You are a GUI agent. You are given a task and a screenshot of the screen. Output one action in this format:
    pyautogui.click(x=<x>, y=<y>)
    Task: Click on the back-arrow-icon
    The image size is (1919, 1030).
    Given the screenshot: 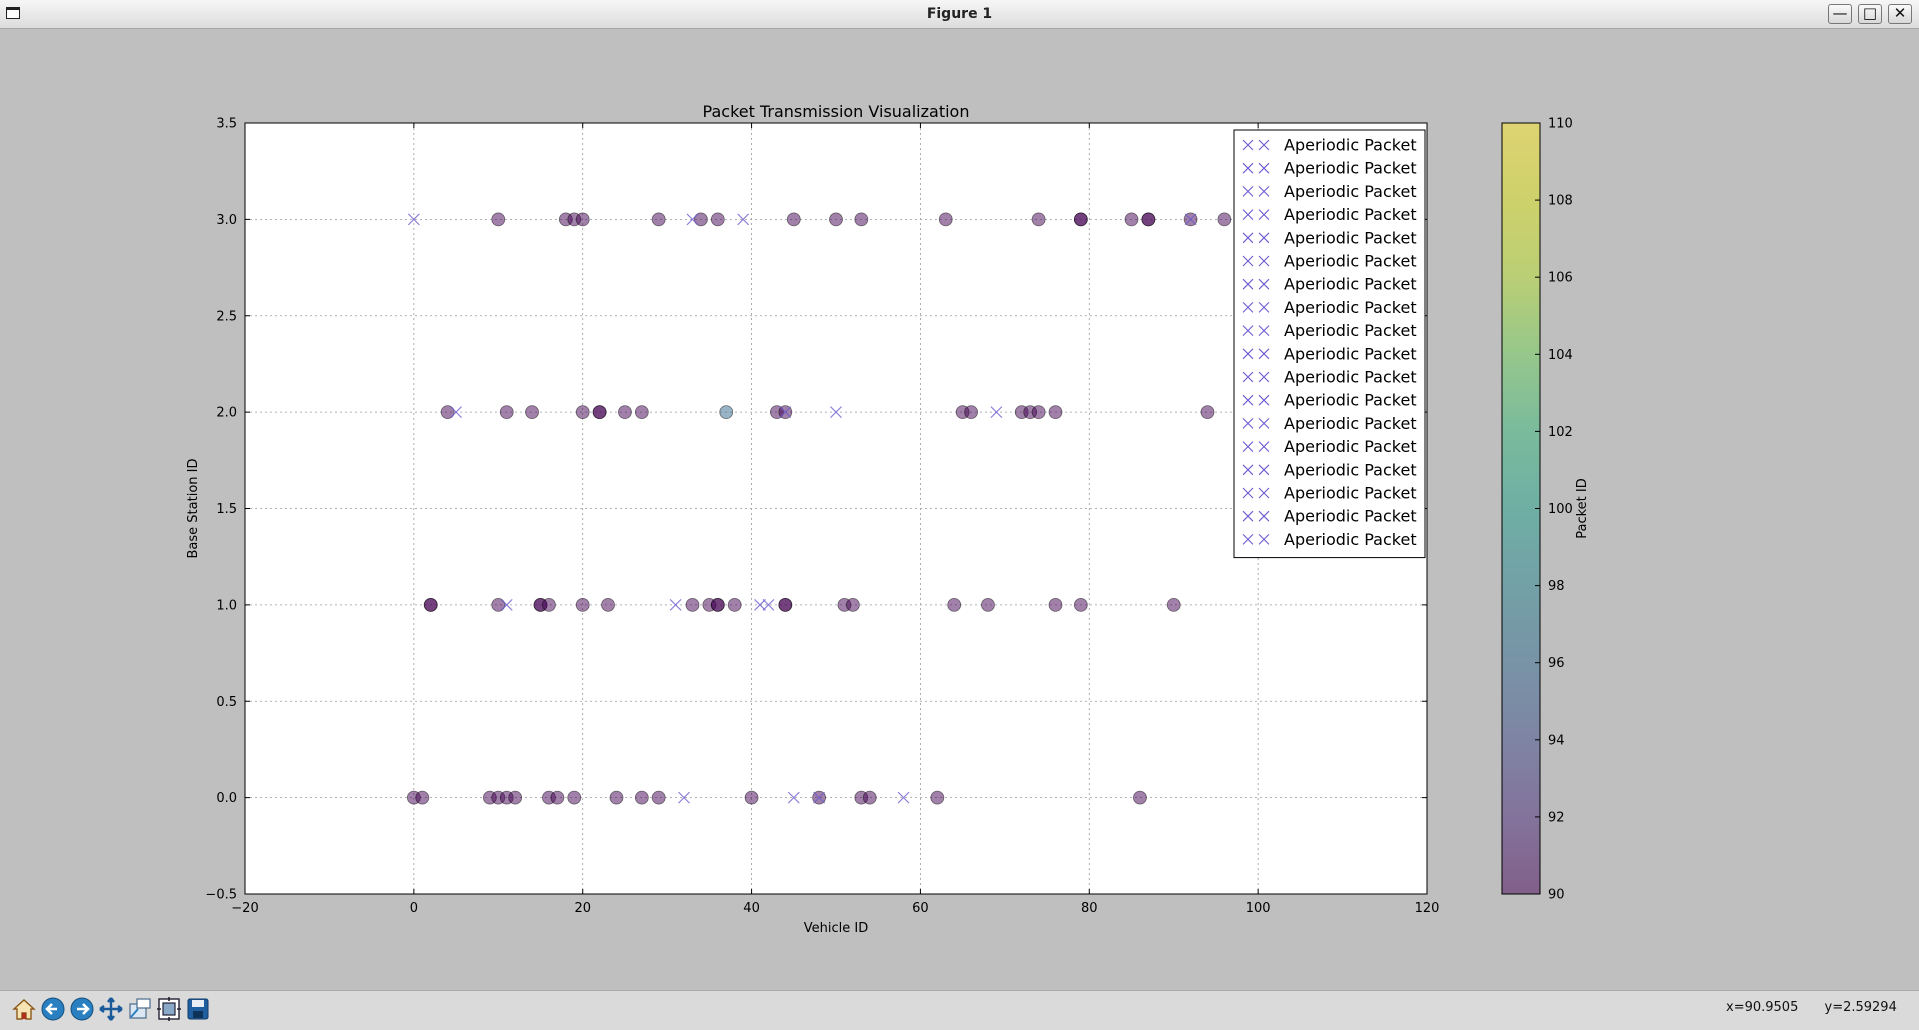 What is the action you would take?
    pyautogui.click(x=53, y=1009)
    